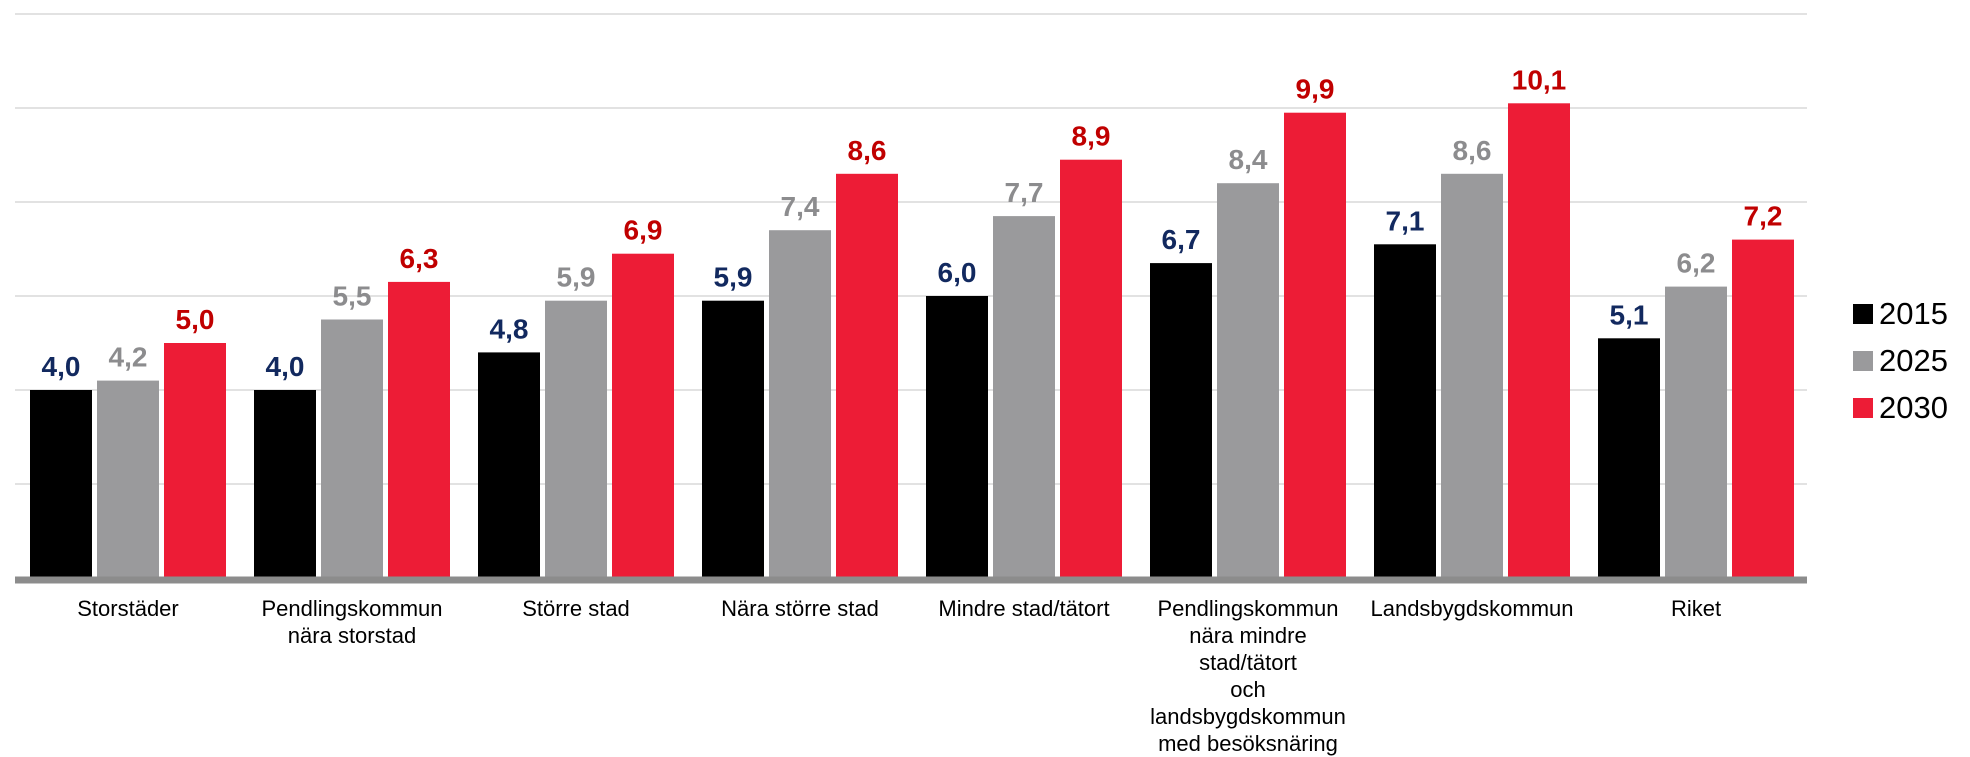  I want to click on data-label-2025: 4,2, so click(128, 357).